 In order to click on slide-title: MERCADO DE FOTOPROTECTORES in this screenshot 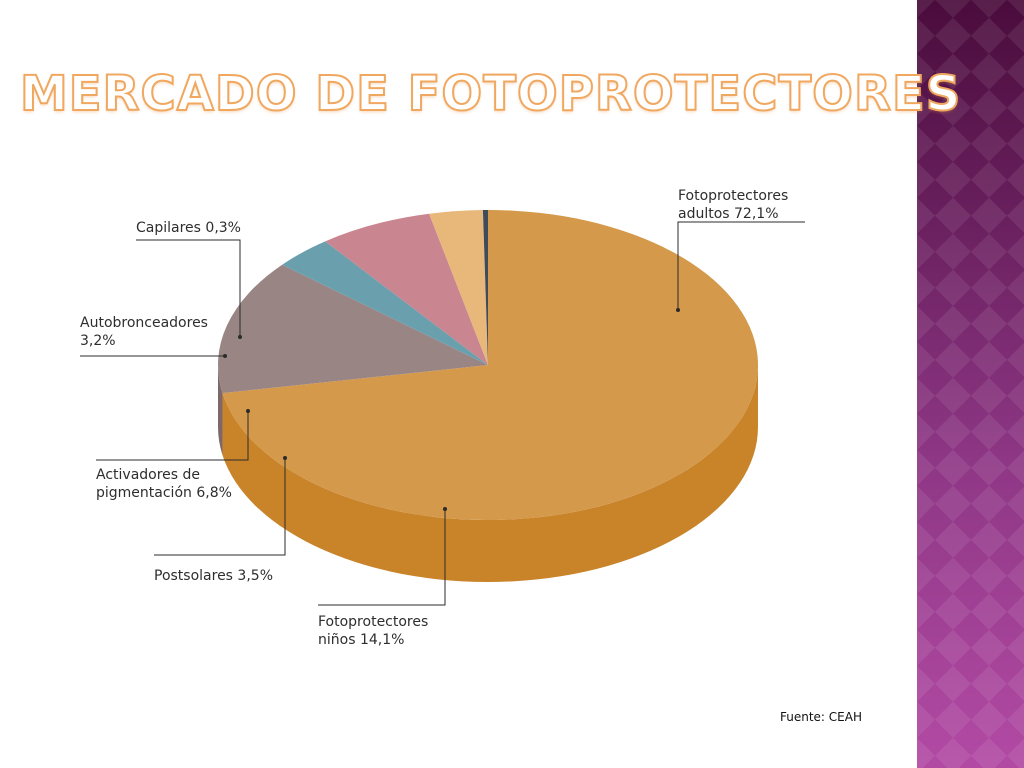, I will do `click(490, 94)`.